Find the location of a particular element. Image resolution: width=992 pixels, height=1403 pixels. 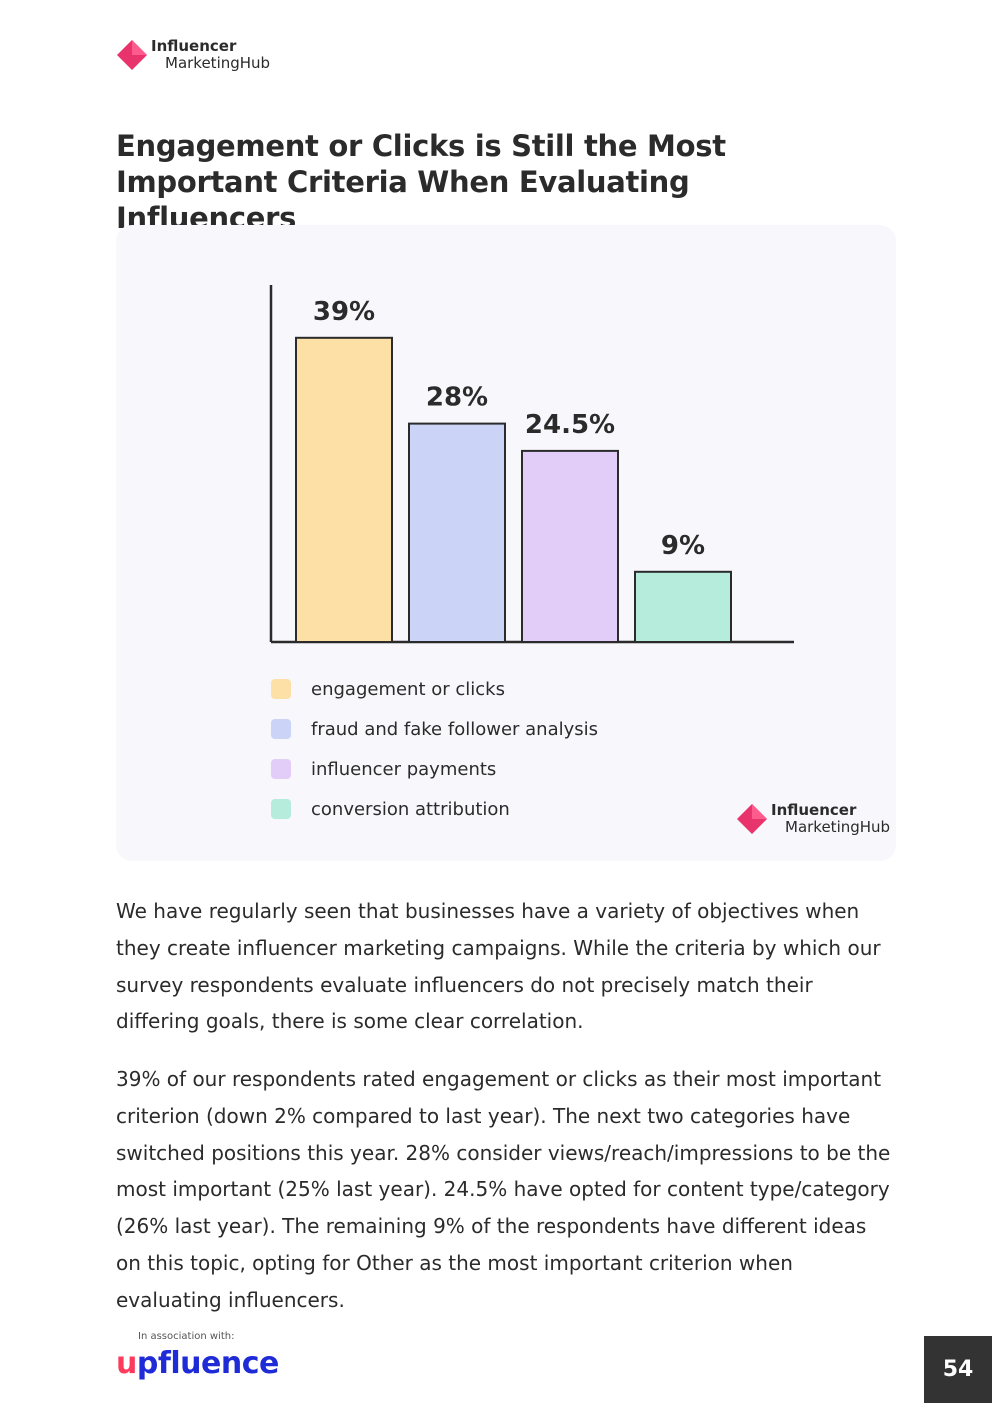

legend-item: engagement or clicks is located at coordinates (434, 689).